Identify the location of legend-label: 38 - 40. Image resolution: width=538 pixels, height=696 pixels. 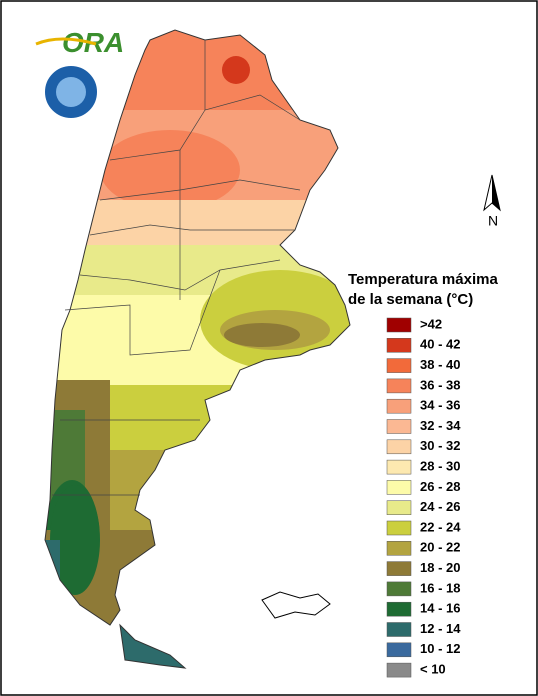
(440, 364).